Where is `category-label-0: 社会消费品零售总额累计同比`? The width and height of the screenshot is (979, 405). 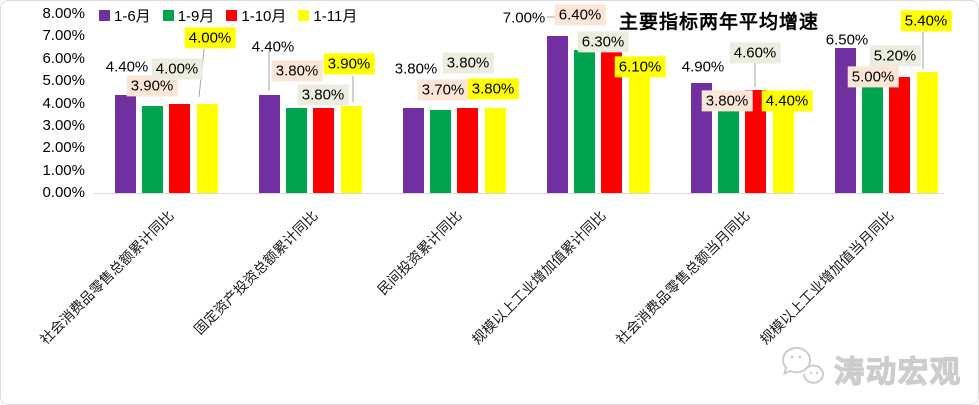
category-label-0: 社会消费品零售总额累计同比 is located at coordinates (106, 277).